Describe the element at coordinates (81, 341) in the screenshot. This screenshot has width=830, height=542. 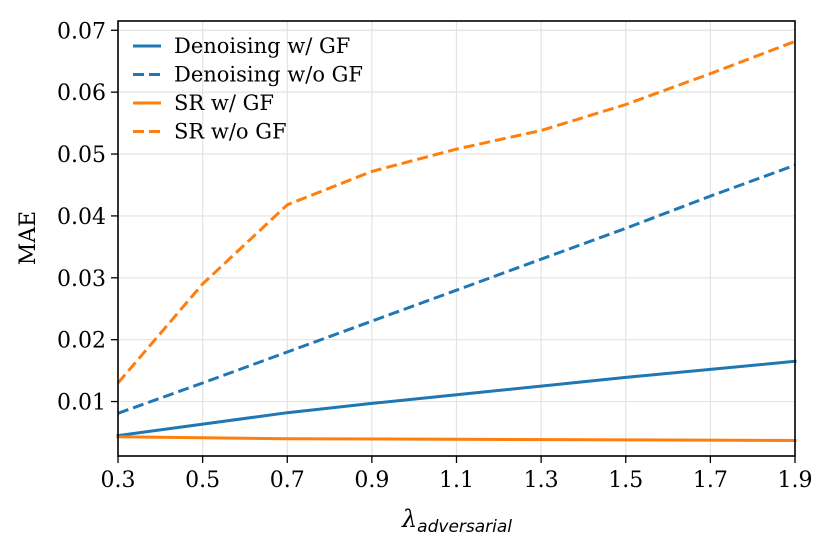
I see `y-tick-label: 0.02` at that location.